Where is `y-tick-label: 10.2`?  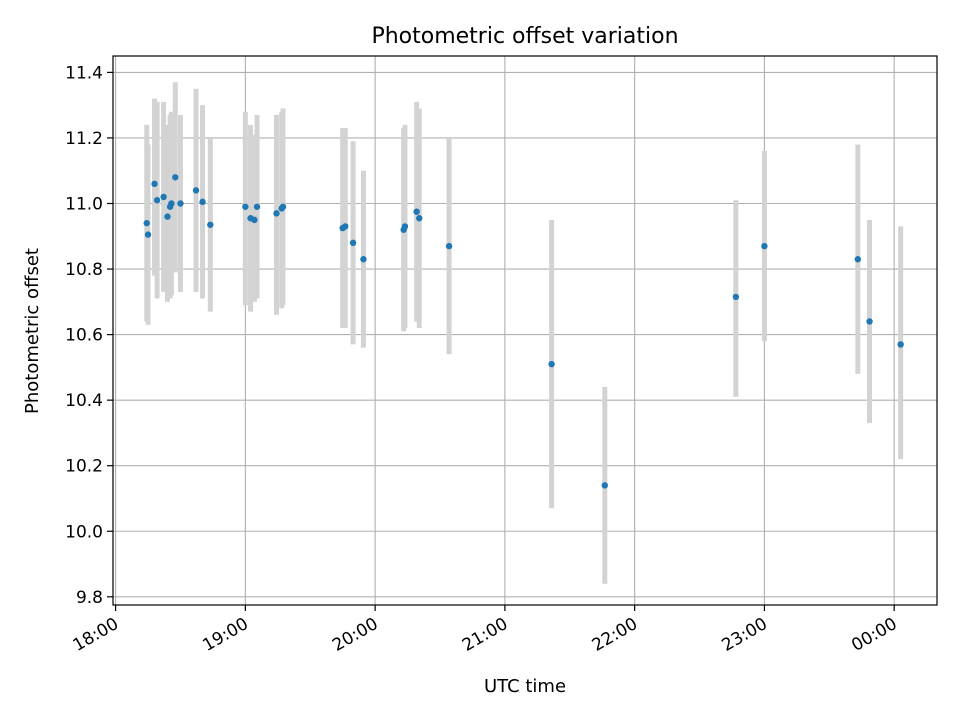
y-tick-label: 10.2 is located at coordinates (84, 467).